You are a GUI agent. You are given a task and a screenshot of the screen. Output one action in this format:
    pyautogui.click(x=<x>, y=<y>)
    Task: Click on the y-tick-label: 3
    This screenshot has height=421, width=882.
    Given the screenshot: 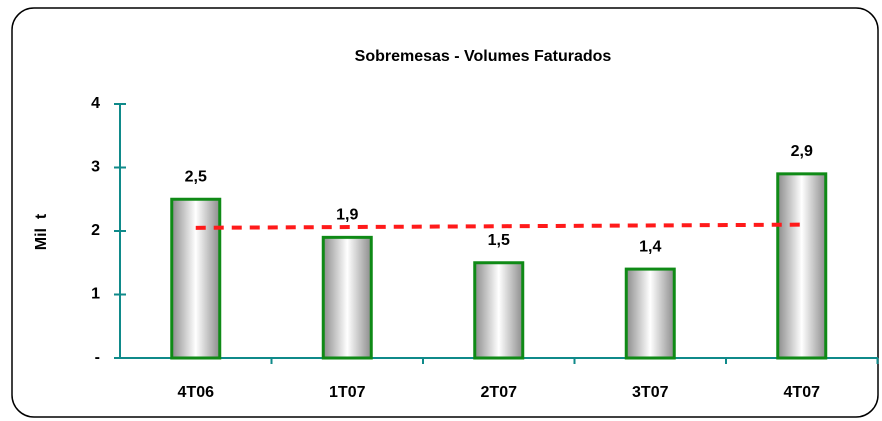 What is the action you would take?
    pyautogui.click(x=95, y=167)
    